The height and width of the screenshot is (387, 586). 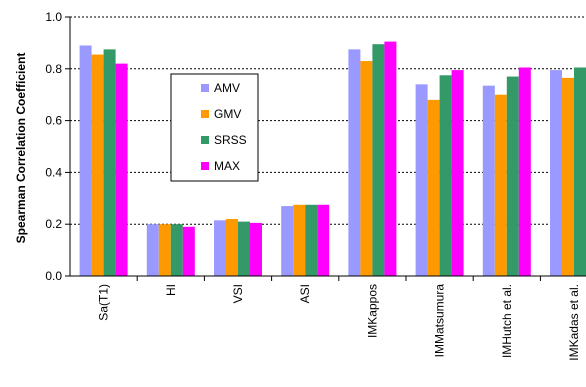 I want to click on legend-box, so click(x=214, y=127).